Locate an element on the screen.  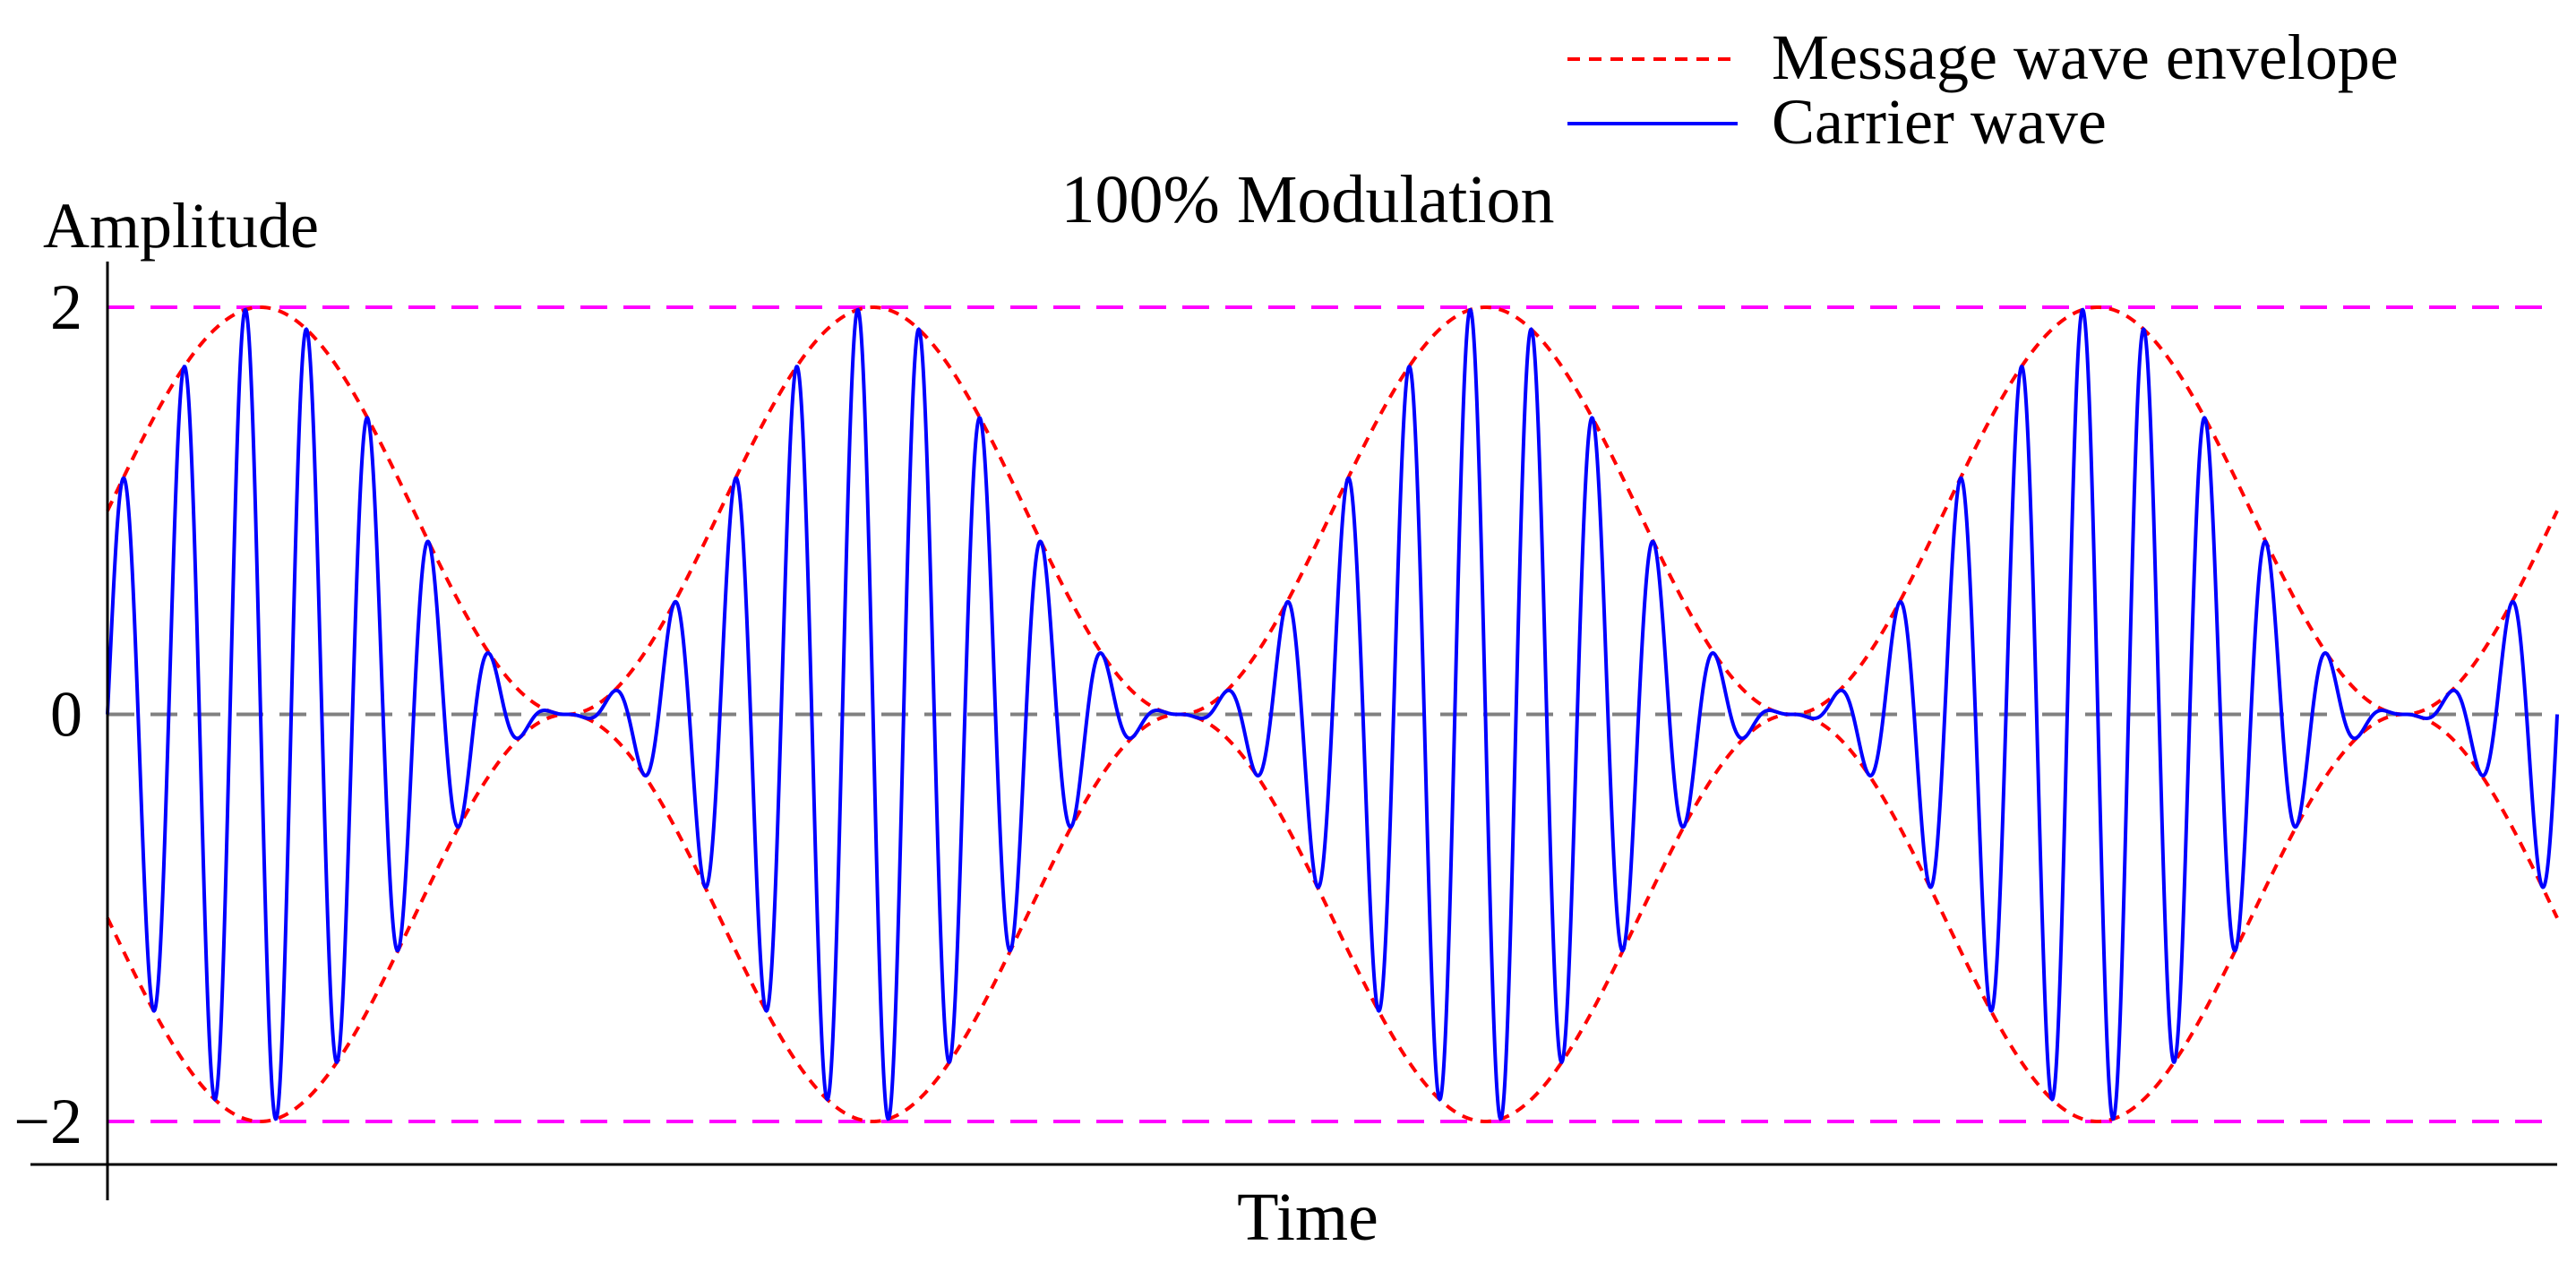
legend-envelope-label: Message wave envelope is located at coordinates (2085, 57).